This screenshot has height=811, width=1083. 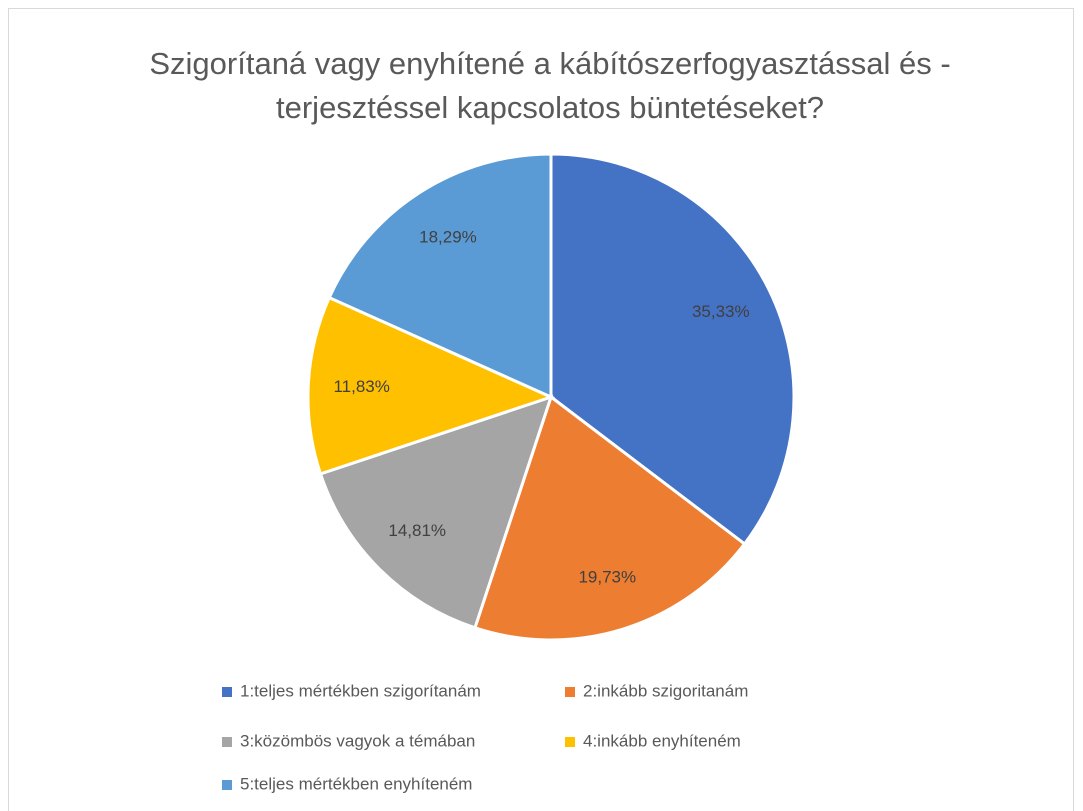 I want to click on legend-label: 1:teljes mértékben szigorítanám, so click(x=360, y=690).